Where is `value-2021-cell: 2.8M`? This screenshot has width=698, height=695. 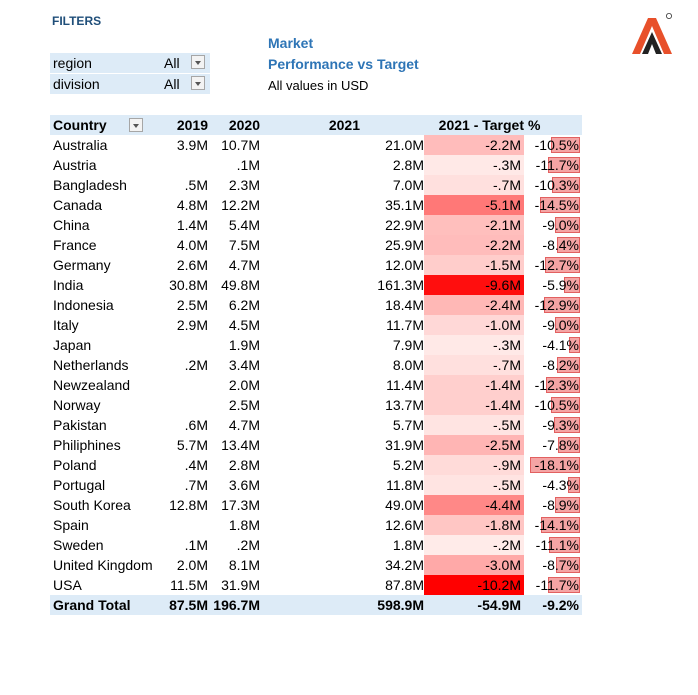 value-2021-cell: 2.8M is located at coordinates (408, 165).